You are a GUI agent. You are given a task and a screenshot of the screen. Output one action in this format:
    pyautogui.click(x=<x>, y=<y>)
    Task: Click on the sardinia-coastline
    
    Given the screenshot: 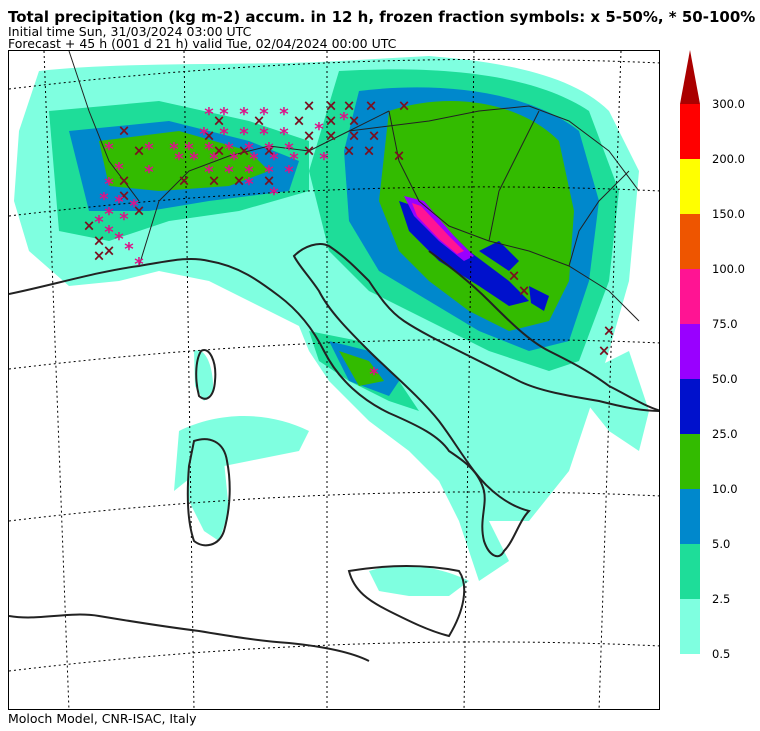 What is the action you would take?
    pyautogui.click(x=208, y=492)
    